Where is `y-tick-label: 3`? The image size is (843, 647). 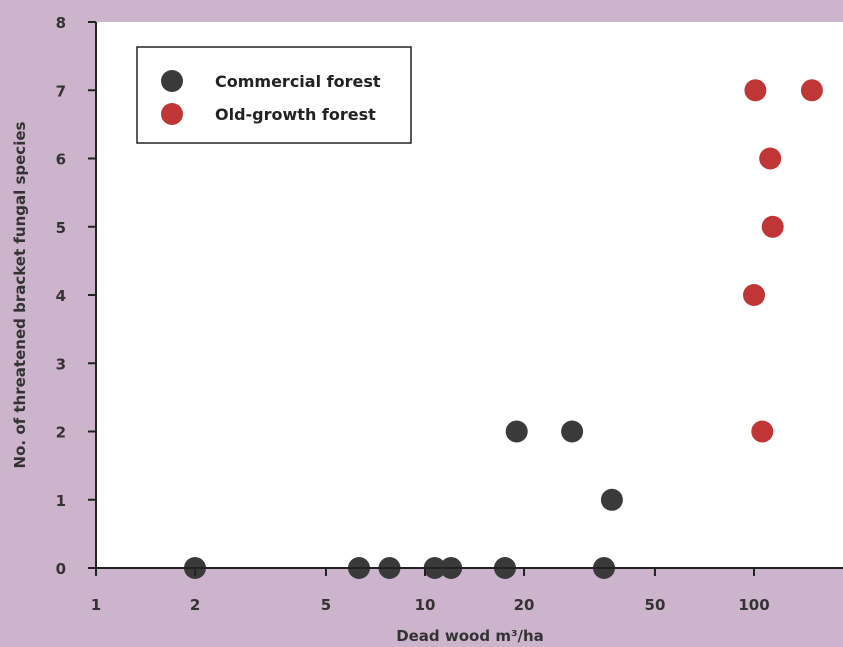 y-tick-label: 3 is located at coordinates (61, 364).